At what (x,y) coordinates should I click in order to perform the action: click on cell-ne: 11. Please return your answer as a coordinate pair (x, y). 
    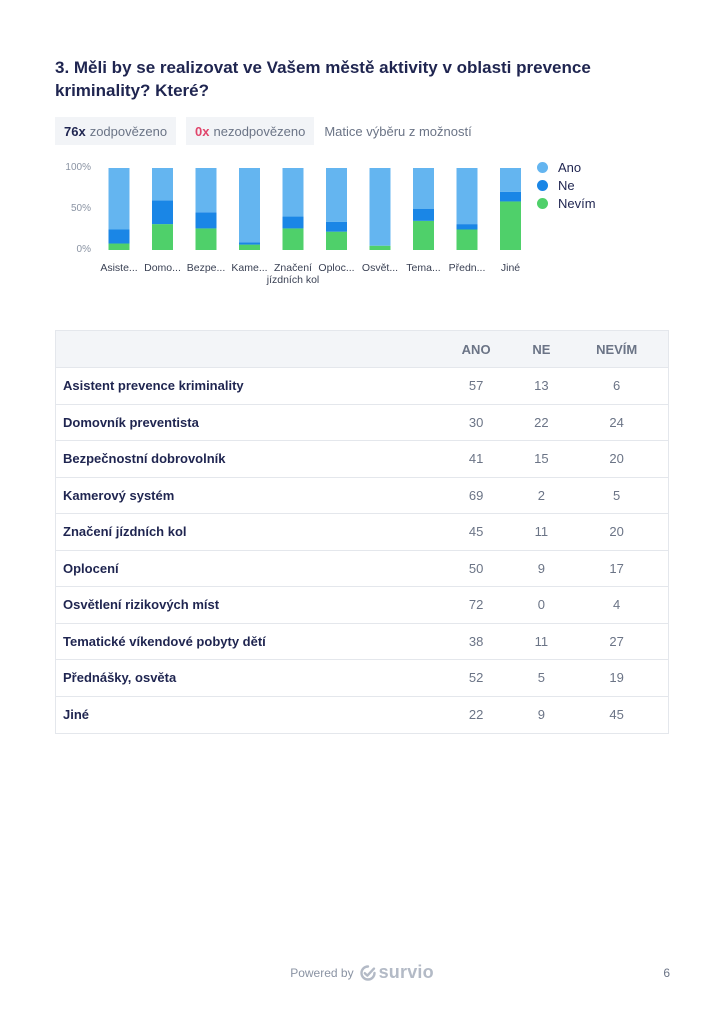
    Looking at the image, I should click on (541, 641).